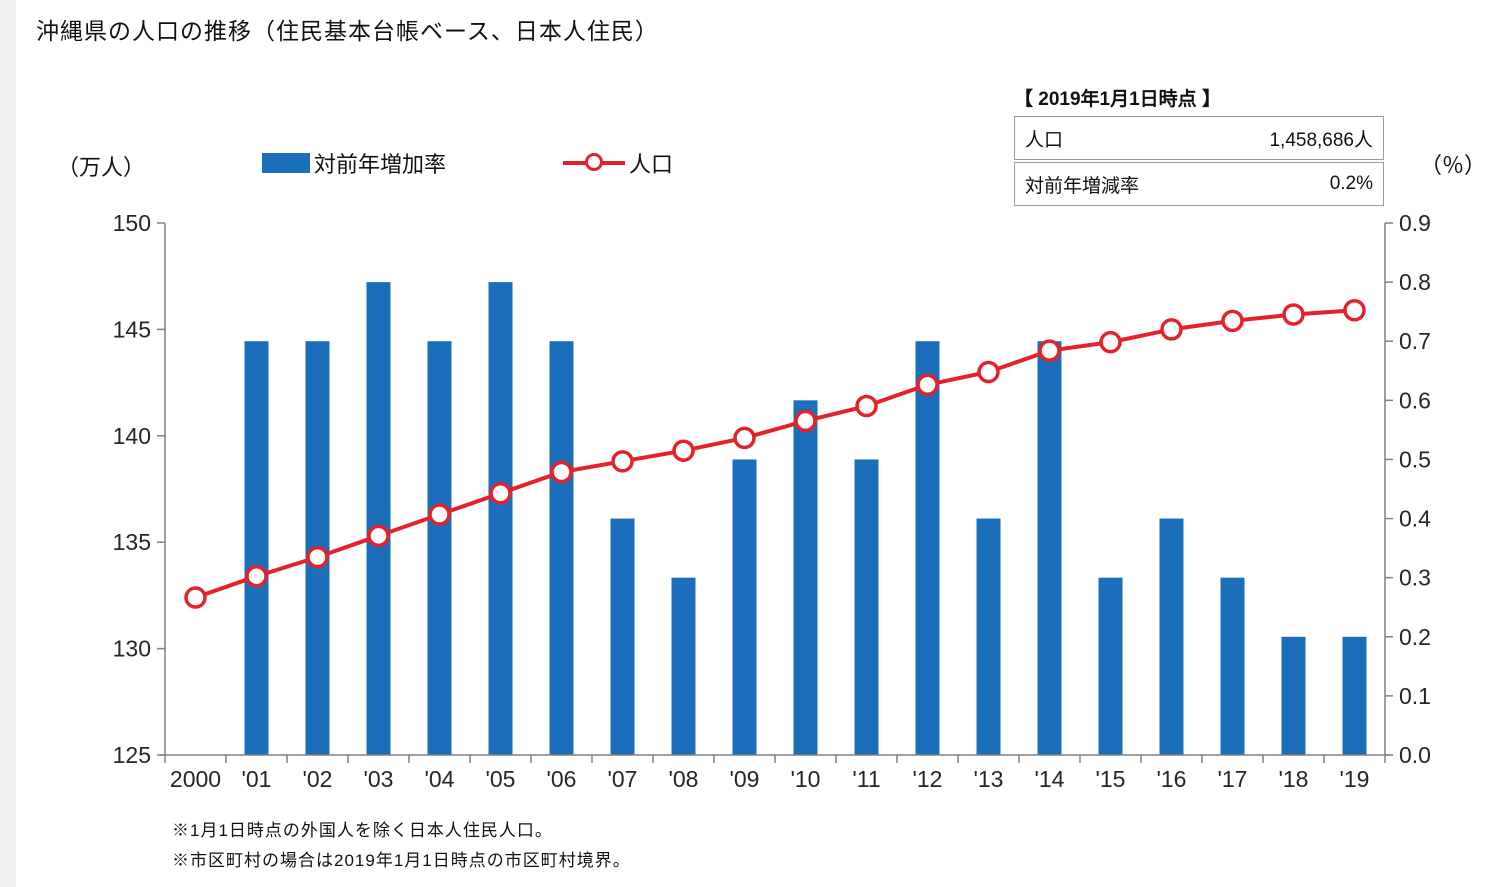 This screenshot has height=887, width=1499. I want to click on svg-text: 0.4, so click(1415, 519).